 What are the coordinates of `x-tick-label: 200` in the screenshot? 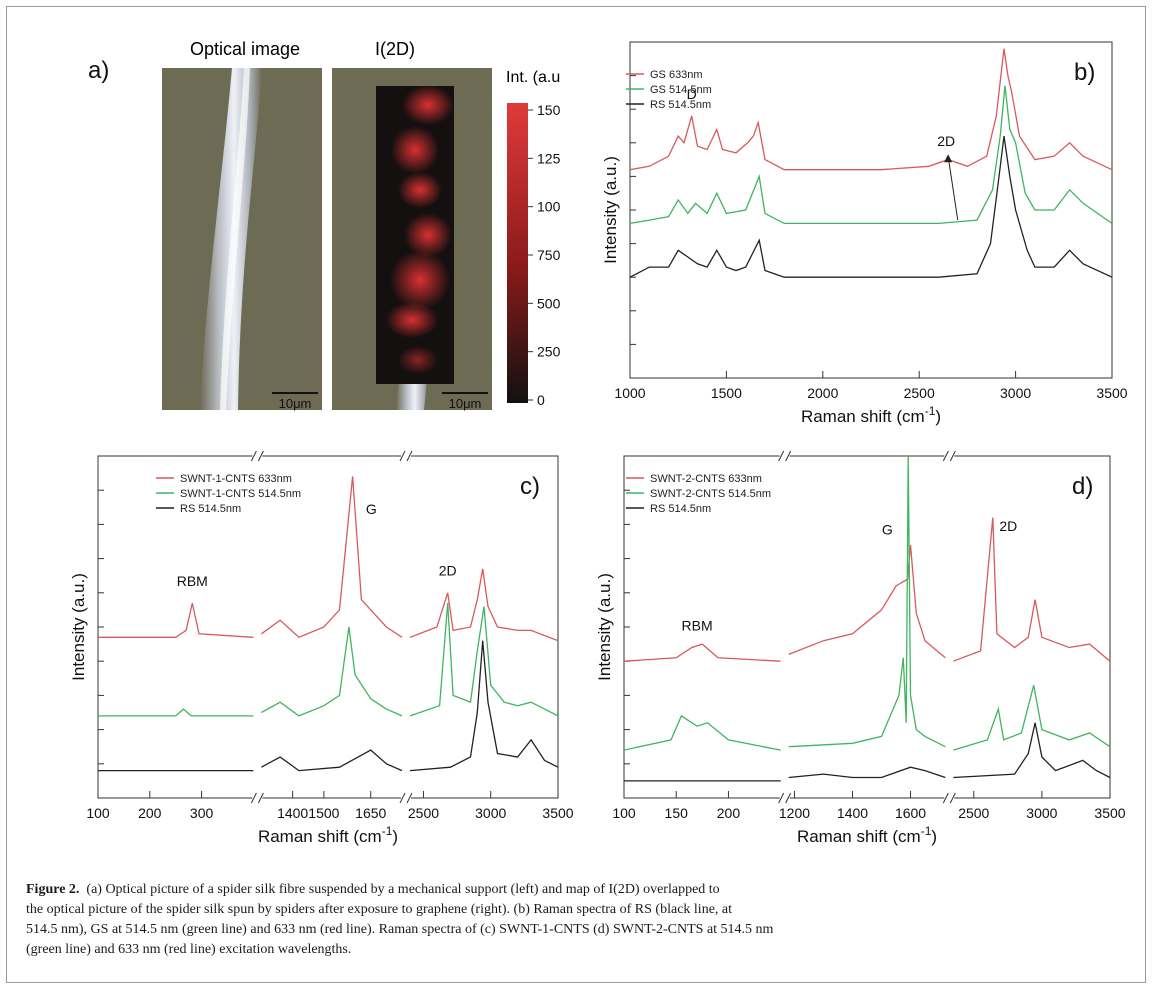 It's located at (729, 813).